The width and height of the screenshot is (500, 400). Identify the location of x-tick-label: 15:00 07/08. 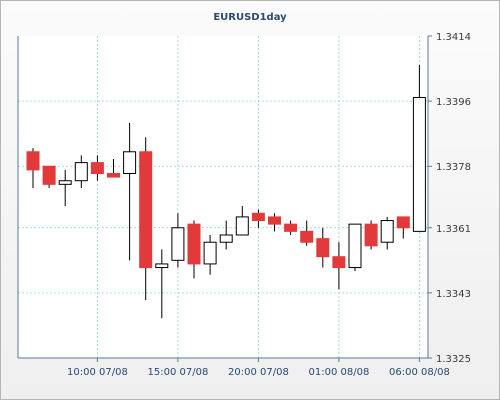
(177, 372).